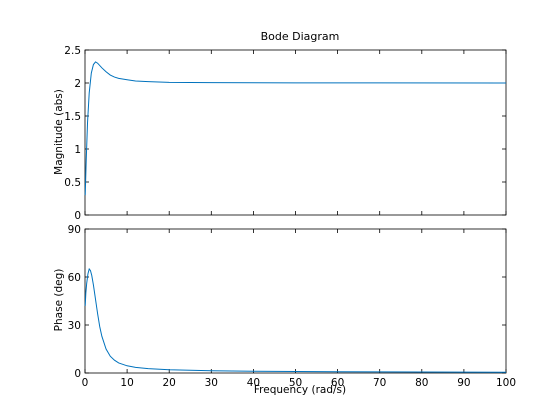 Image resolution: width=560 pixels, height=420 pixels. What do you see at coordinates (77, 216) in the screenshot?
I see `magnitude-ytick-label: 0` at bounding box center [77, 216].